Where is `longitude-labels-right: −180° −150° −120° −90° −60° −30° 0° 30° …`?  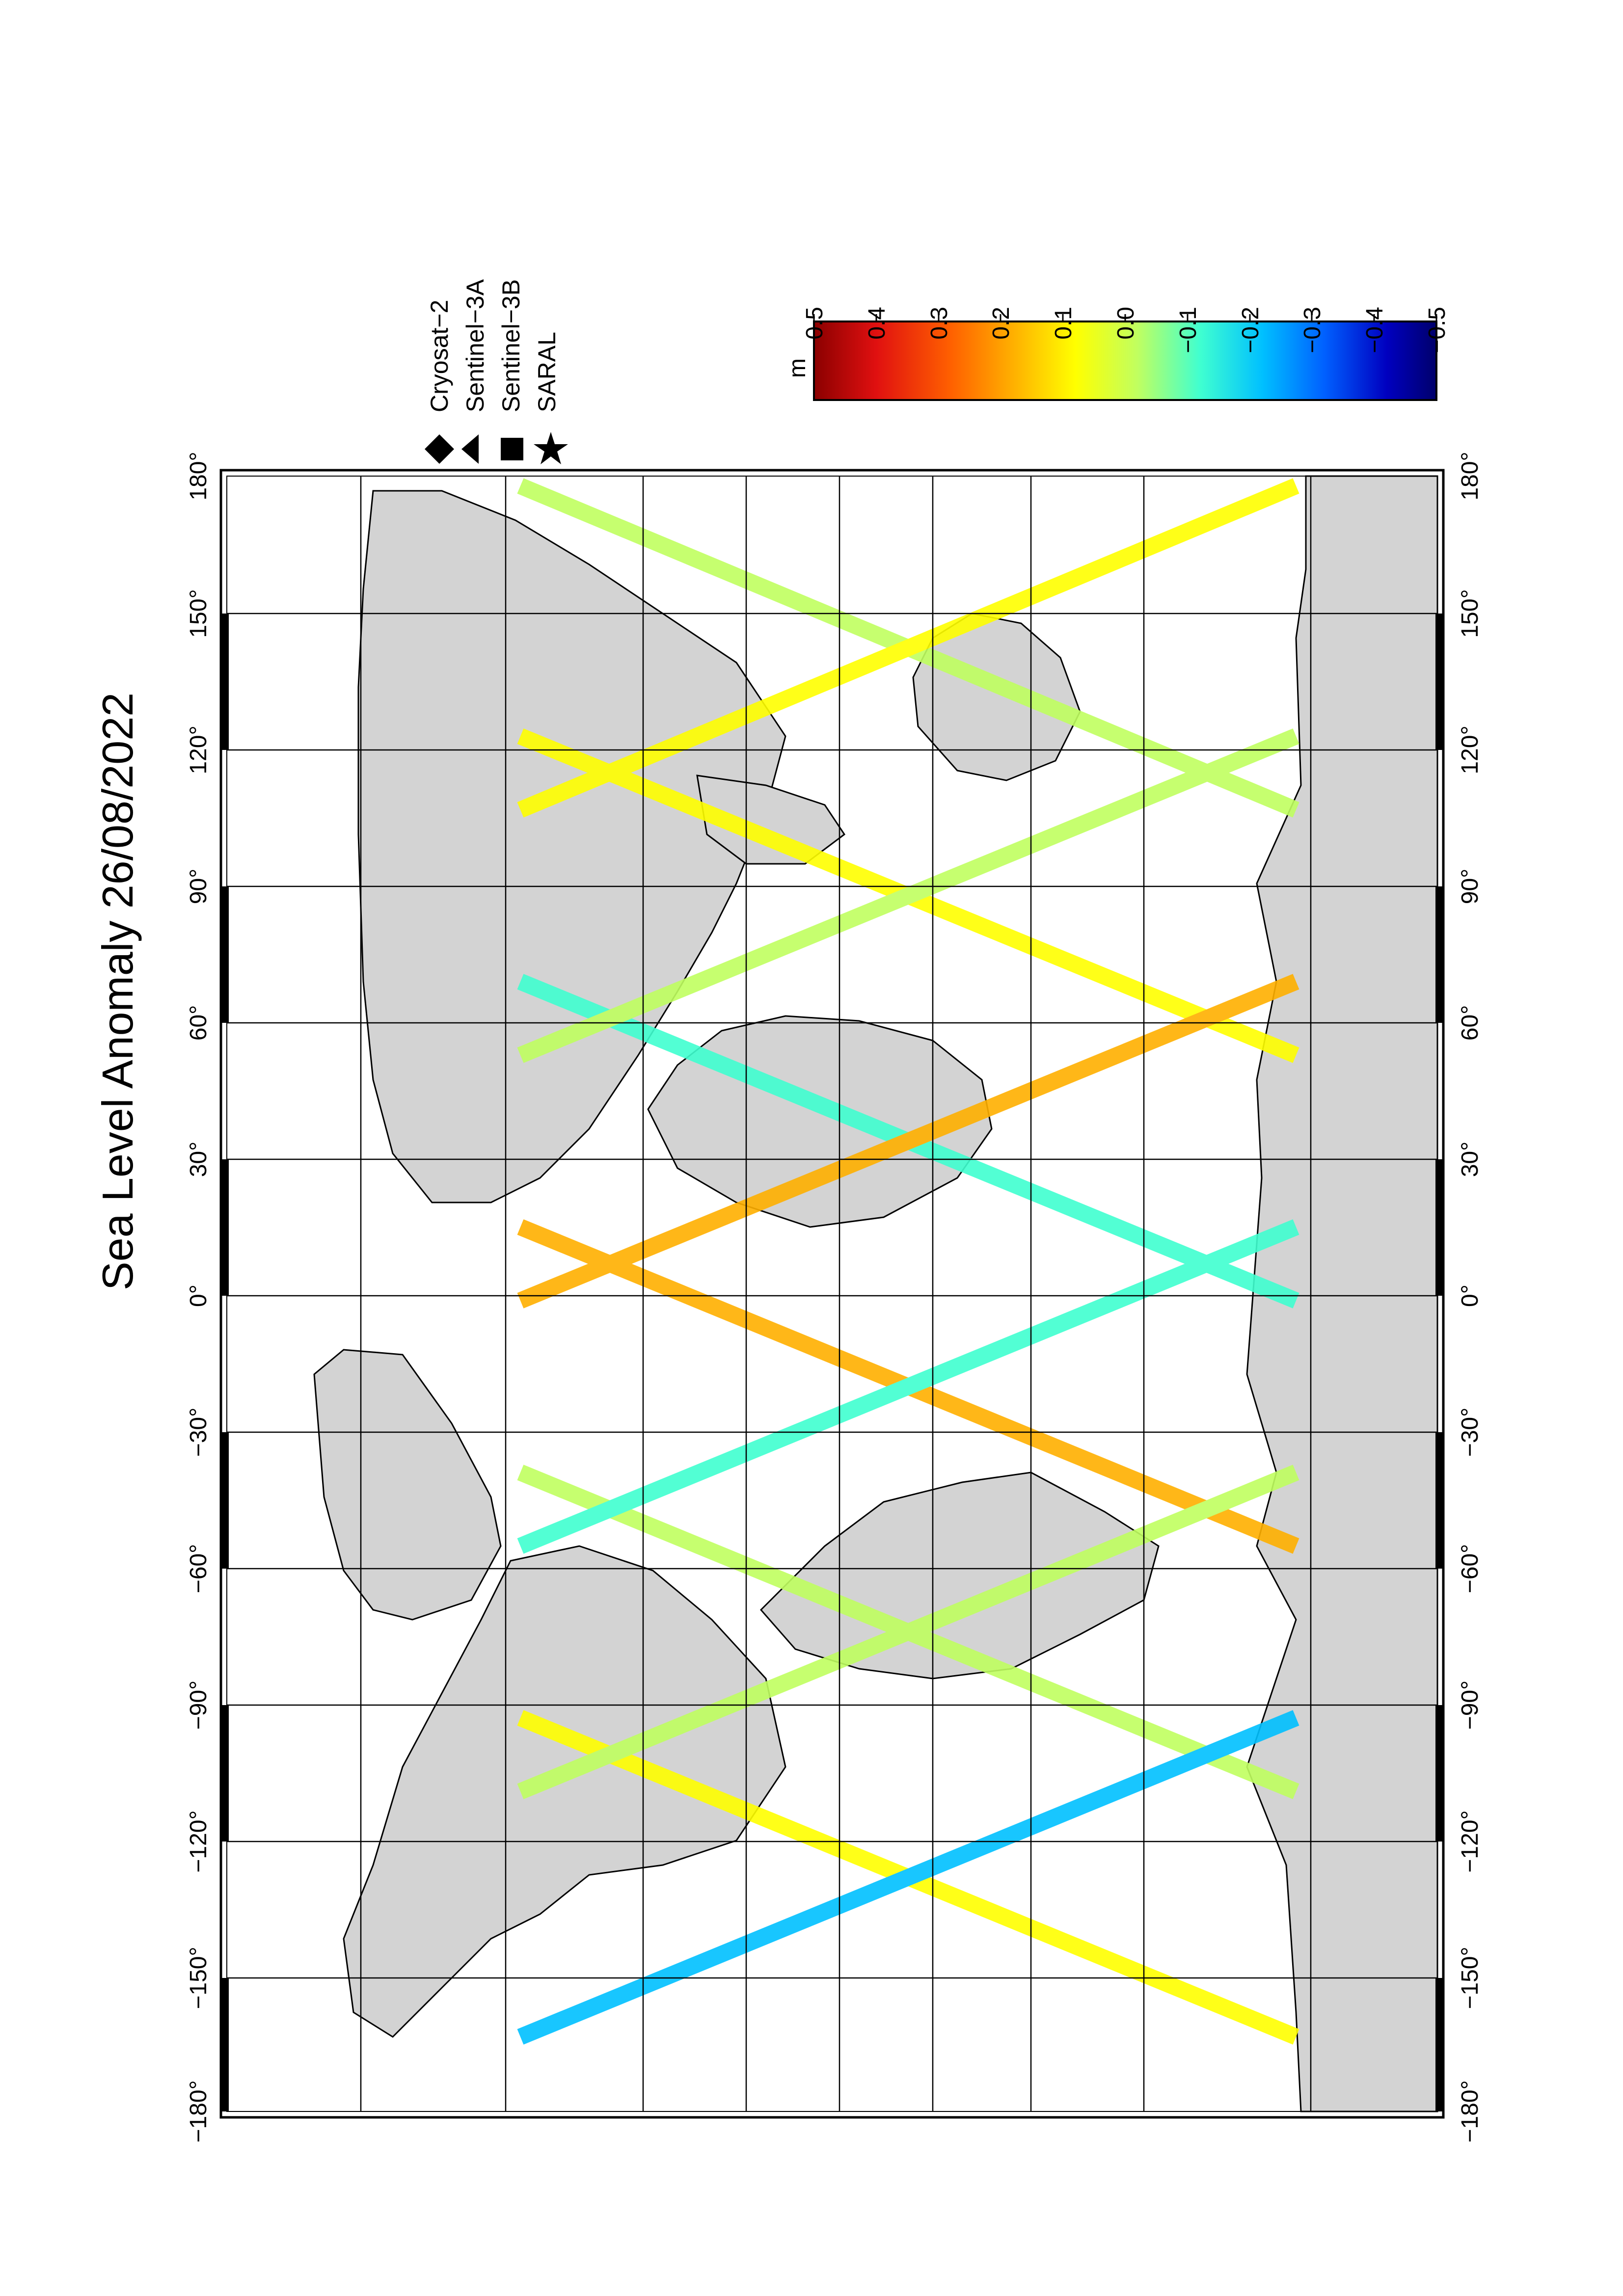 longitude-labels-right: −180° −150° −120° −90° −60° −30° 0° 30° … is located at coordinates (1470, 1297).